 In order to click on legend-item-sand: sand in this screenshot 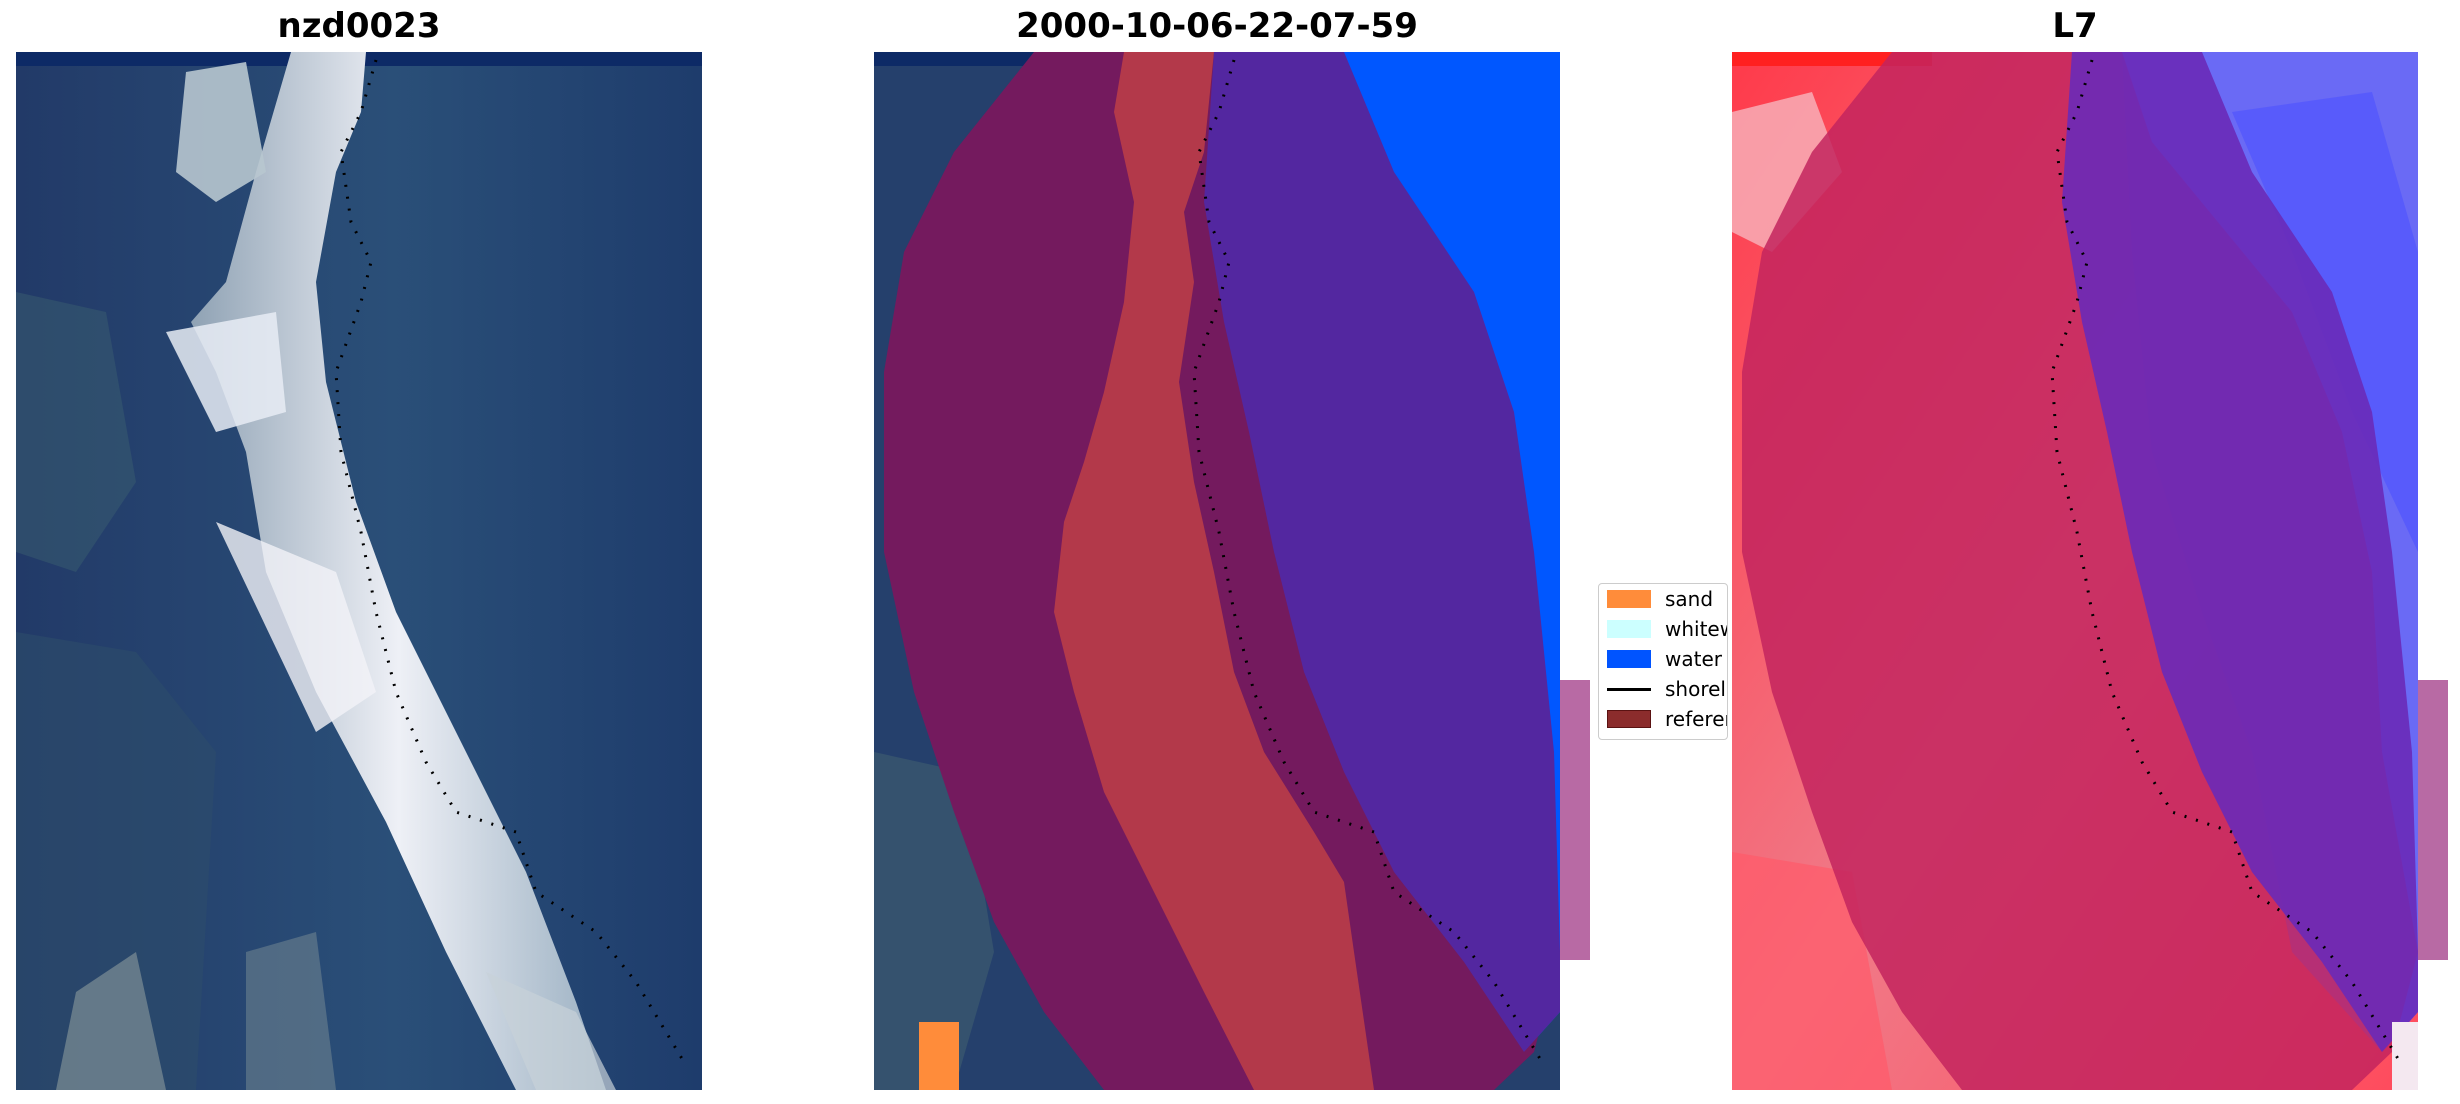, I will do `click(1660, 599)`.